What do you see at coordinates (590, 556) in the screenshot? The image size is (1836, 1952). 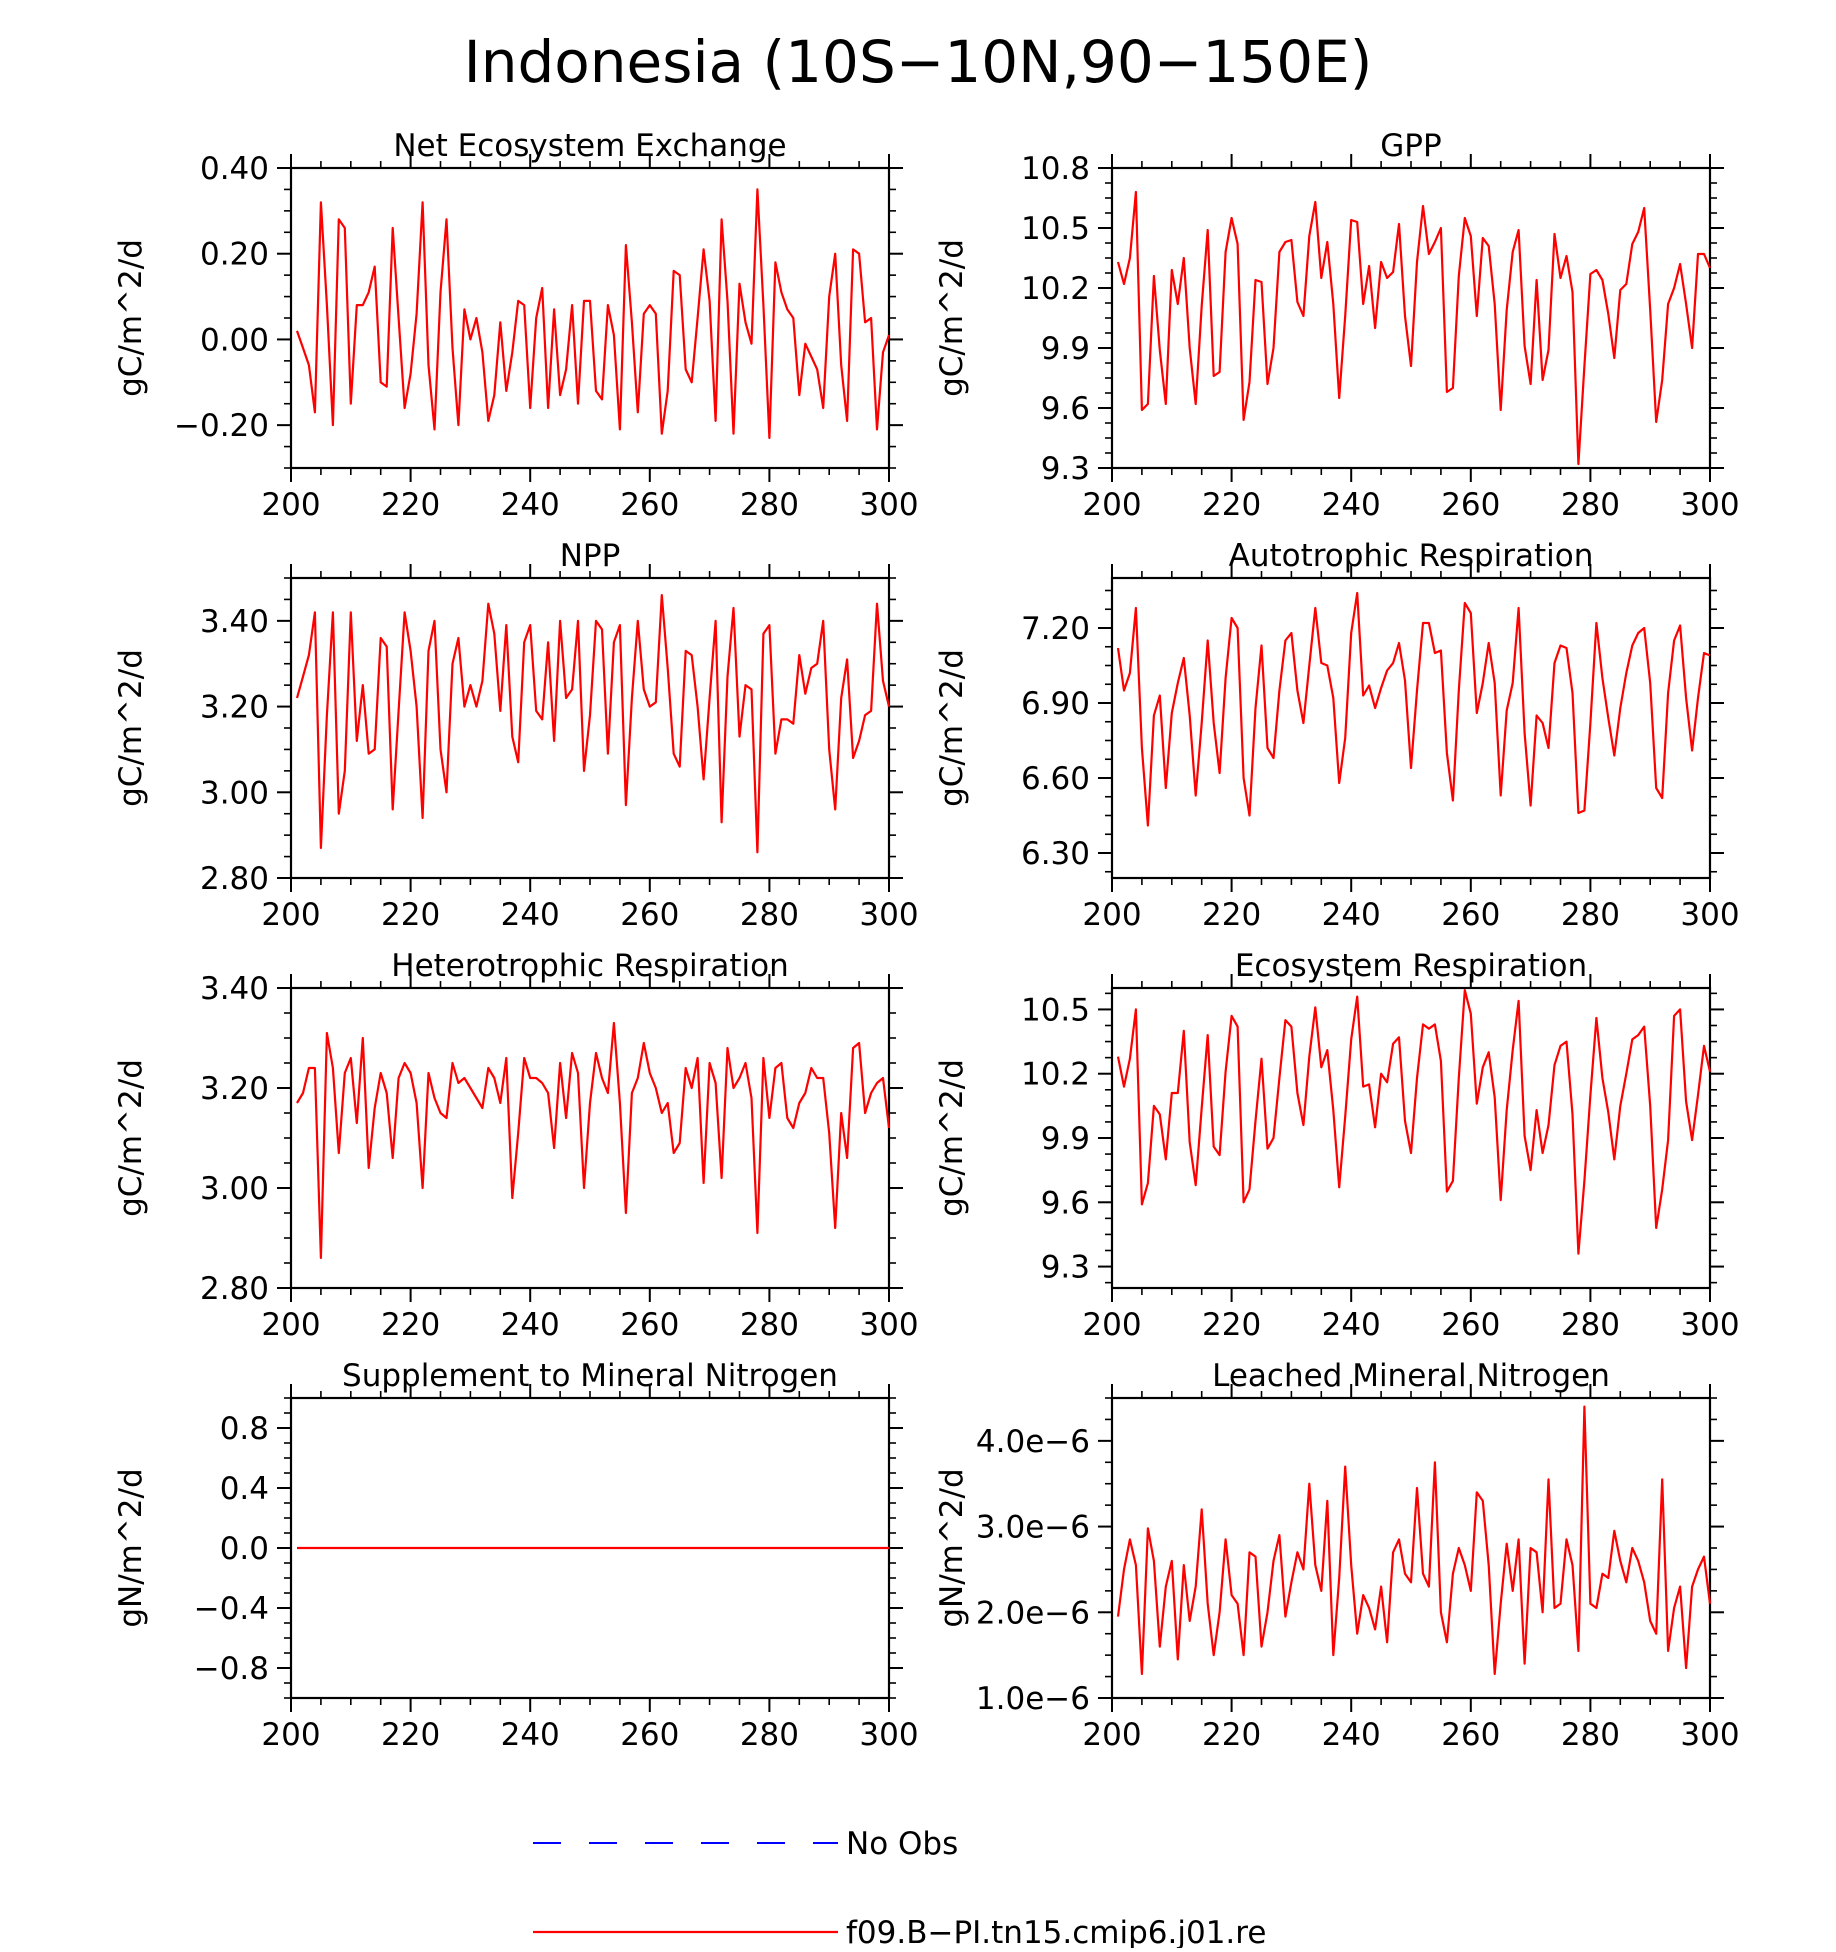 I see `panel-title: NPP` at bounding box center [590, 556].